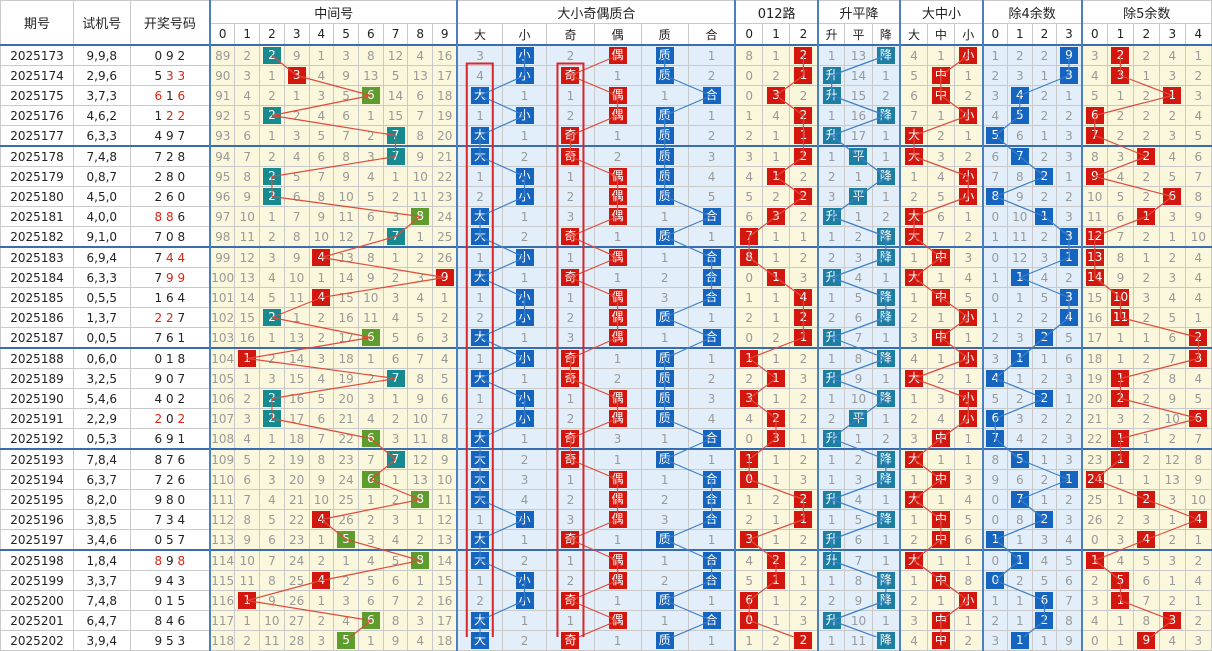 Image resolution: width=1212 pixels, height=651 pixels. What do you see at coordinates (272, 378) in the screenshot?
I see `mid-cell-2: 3` at bounding box center [272, 378].